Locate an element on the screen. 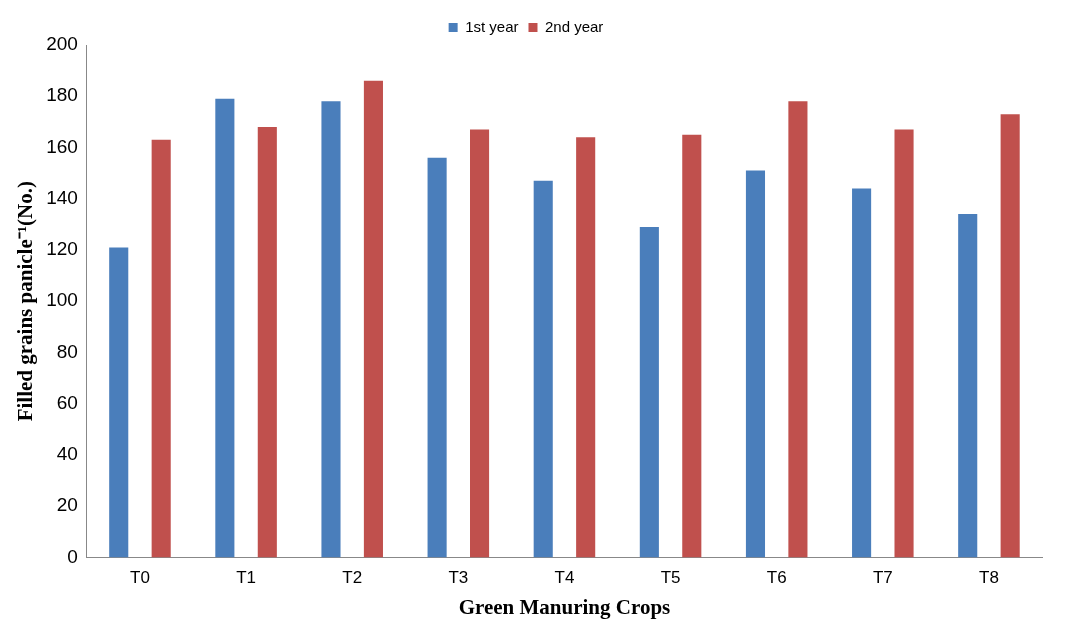 The width and height of the screenshot is (1072, 625). y-tick-label: 40 is located at coordinates (67, 454).